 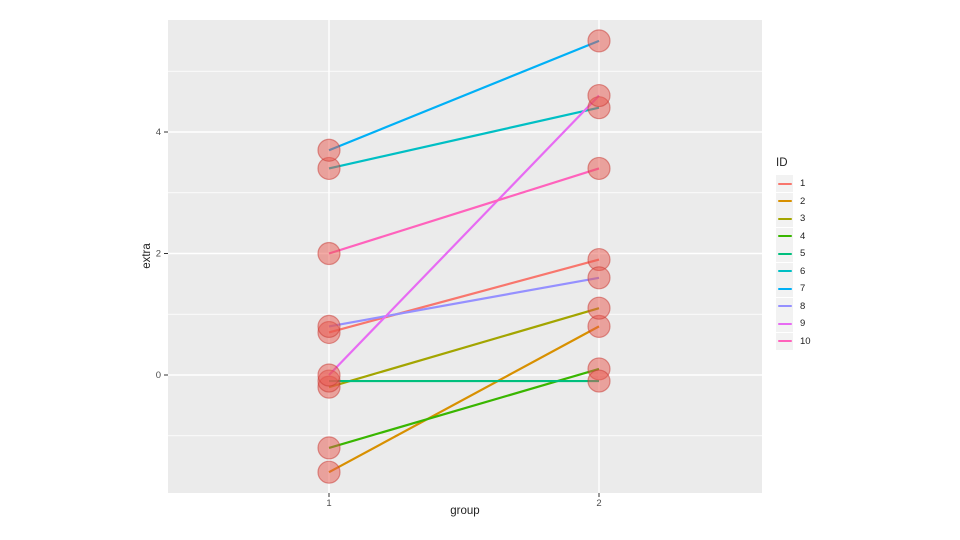 I want to click on x-axis-title: group, so click(x=465, y=511).